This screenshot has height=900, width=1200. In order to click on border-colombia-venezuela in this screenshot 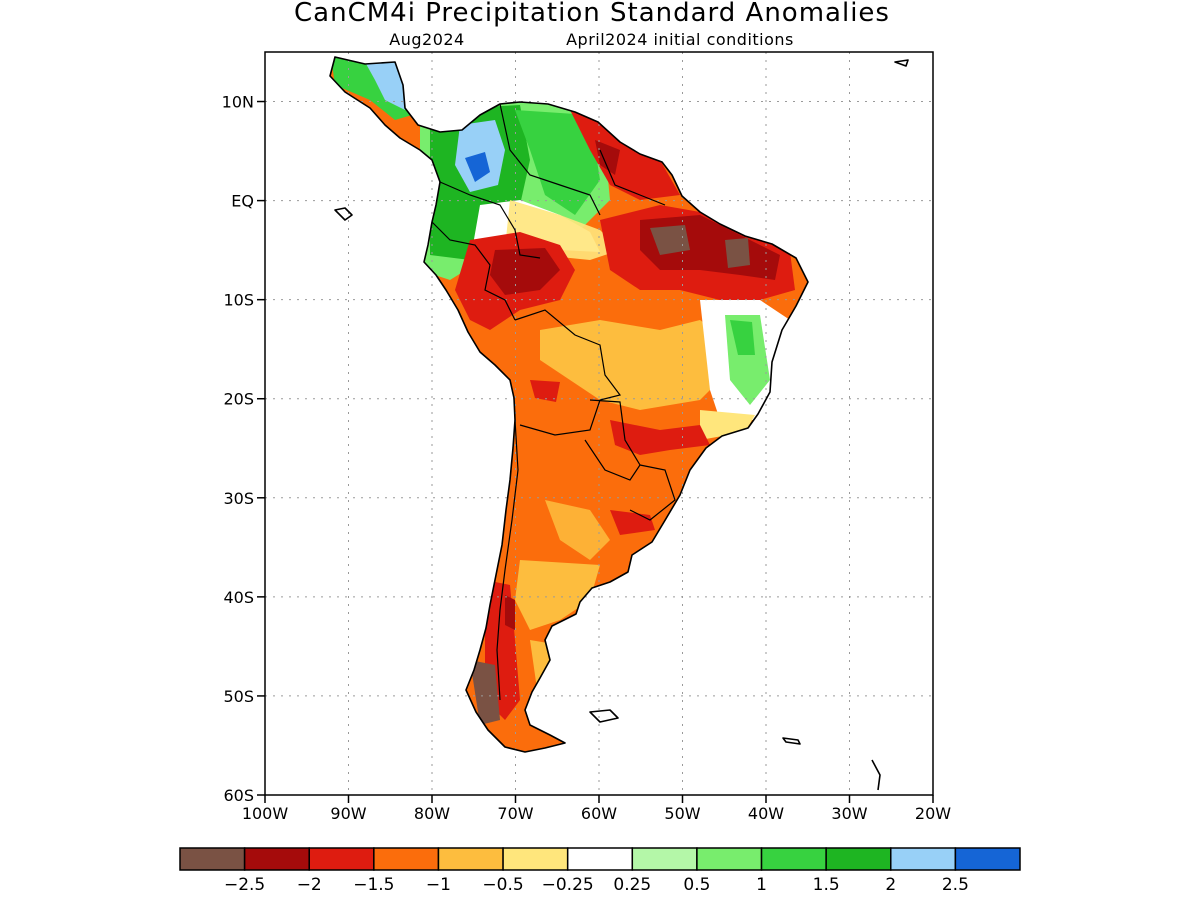, I will do `click(550, 159)`.